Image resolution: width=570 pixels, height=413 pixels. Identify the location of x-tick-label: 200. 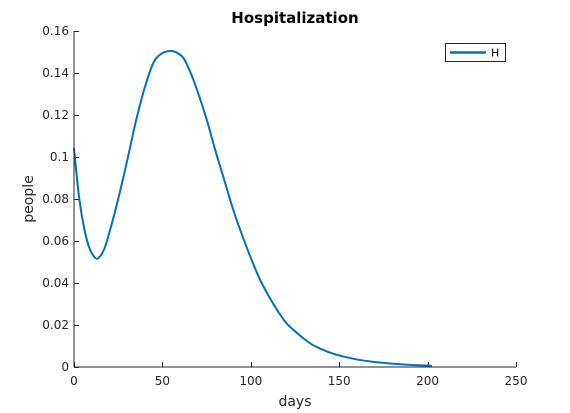
(427, 381).